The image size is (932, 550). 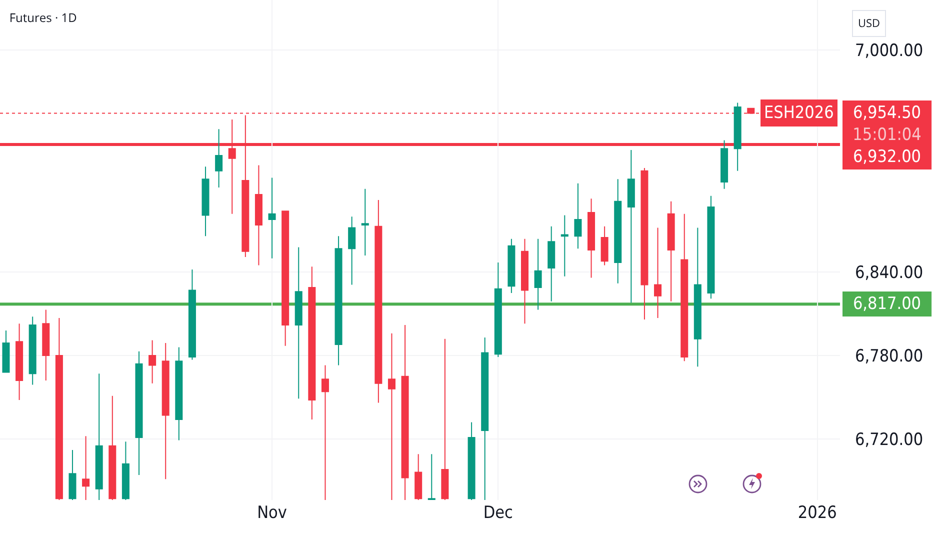 I want to click on x-tick-label: 2026, so click(x=817, y=513).